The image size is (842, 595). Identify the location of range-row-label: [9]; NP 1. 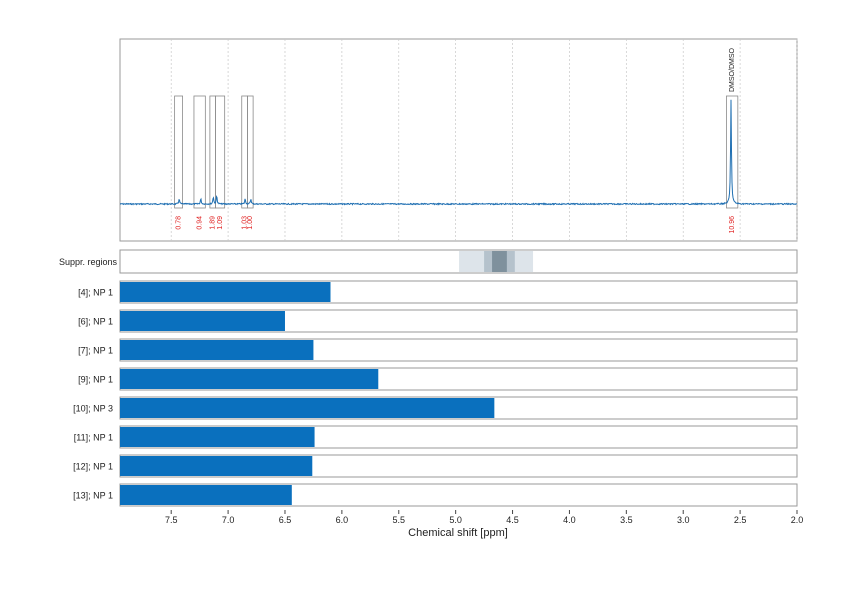
(95, 380).